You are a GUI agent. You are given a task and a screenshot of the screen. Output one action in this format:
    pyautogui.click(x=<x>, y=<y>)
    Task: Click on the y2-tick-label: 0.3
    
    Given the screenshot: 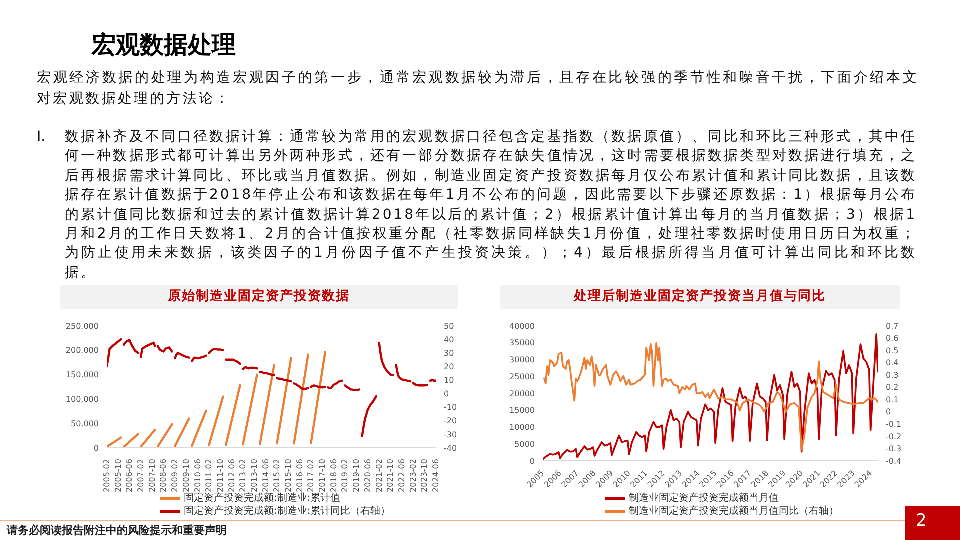 What is the action you would take?
    pyautogui.click(x=892, y=375)
    